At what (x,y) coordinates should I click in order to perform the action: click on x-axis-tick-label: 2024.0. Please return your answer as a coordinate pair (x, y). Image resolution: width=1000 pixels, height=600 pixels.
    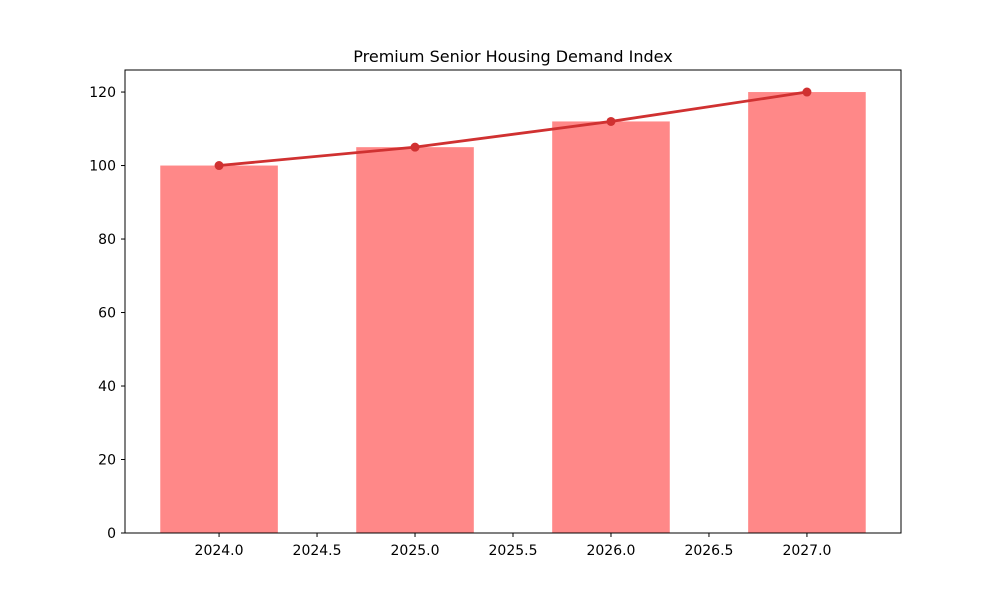
    Looking at the image, I should click on (219, 551).